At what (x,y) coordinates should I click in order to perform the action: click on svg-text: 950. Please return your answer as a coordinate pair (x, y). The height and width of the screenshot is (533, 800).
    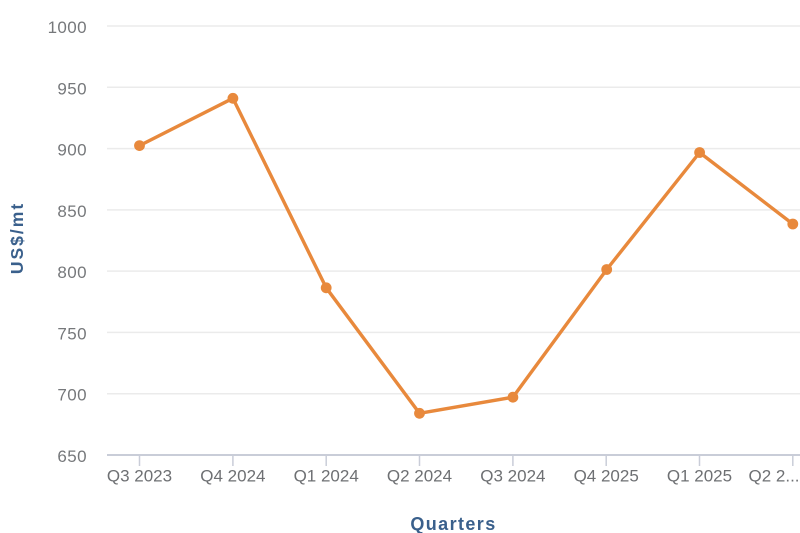
    Looking at the image, I should click on (72, 88).